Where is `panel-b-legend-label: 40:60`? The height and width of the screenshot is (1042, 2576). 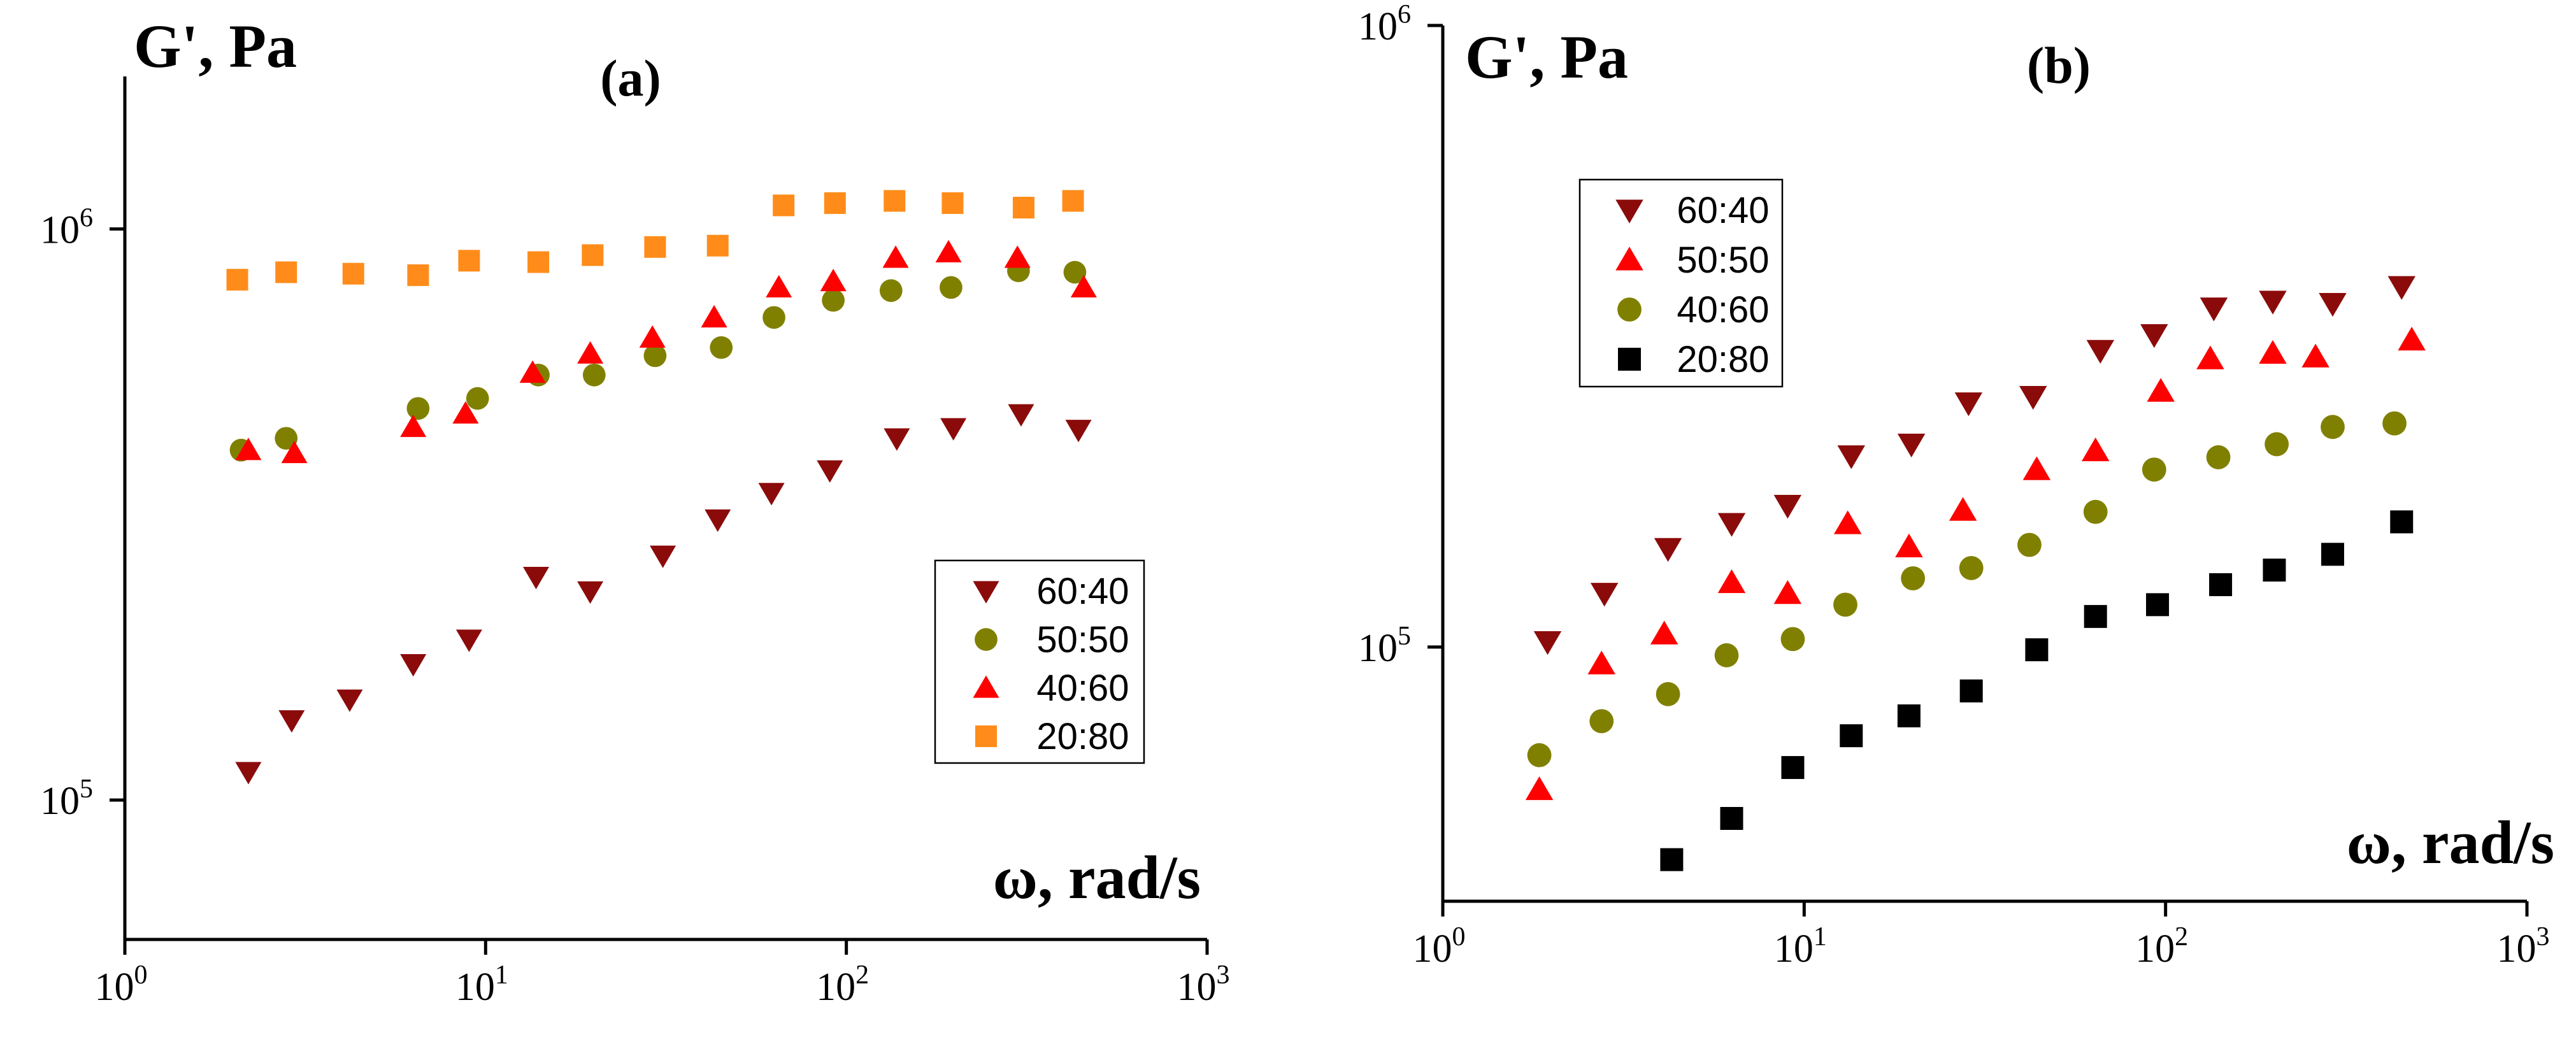
panel-b-legend-label: 40:60 is located at coordinates (1723, 310).